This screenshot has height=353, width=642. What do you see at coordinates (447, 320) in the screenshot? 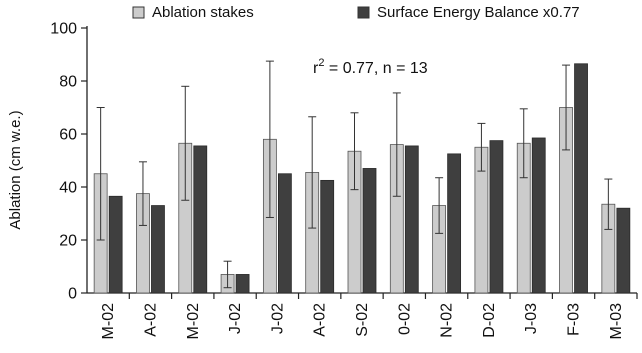
I see `x-tick-label-8: N-02` at bounding box center [447, 320].